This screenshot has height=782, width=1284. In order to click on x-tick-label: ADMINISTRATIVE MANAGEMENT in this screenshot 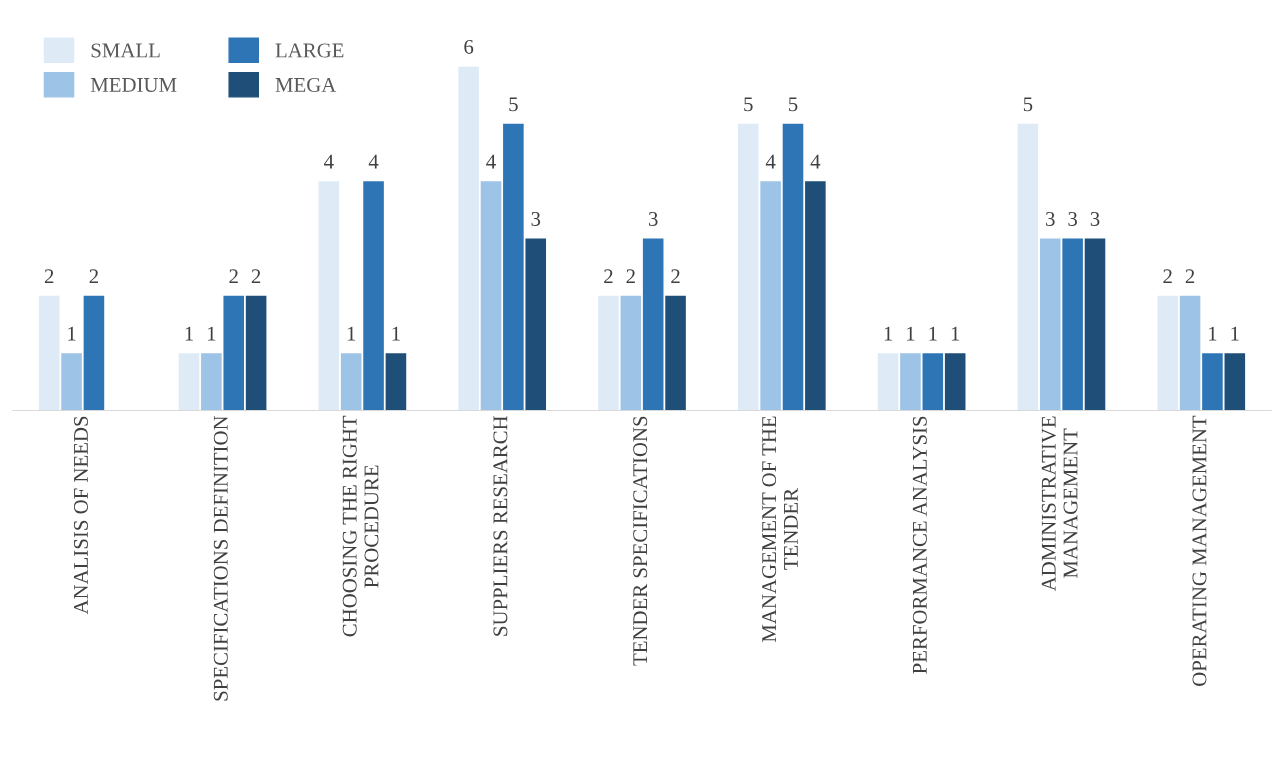, I will do `click(1059, 504)`.